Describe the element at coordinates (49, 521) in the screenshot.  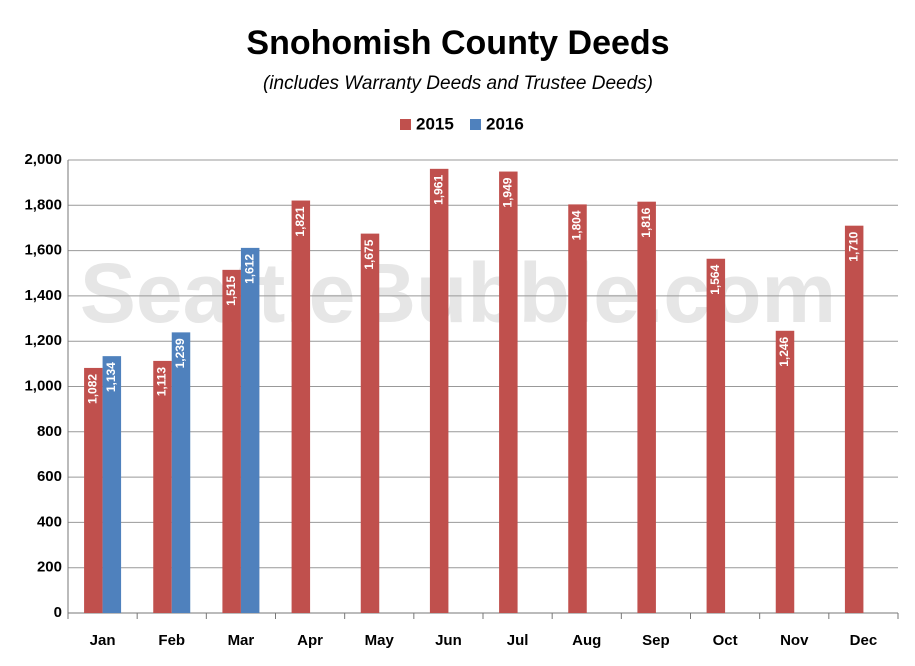
I see `y-tick-label: 400` at that location.